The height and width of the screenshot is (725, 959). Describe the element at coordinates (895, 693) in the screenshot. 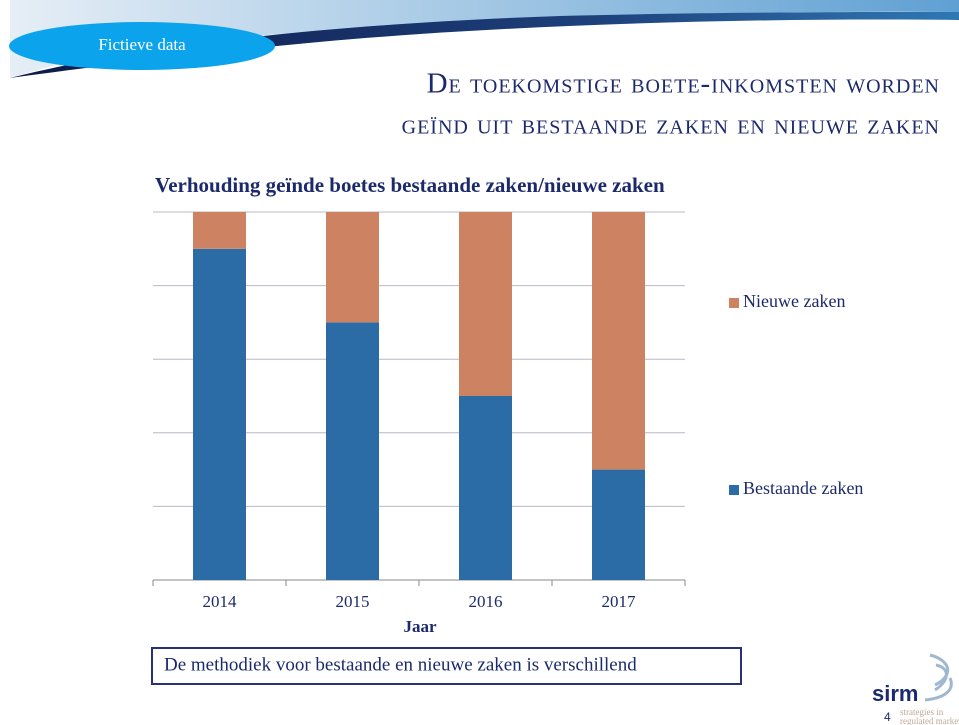

I see `logo: sirm` at that location.